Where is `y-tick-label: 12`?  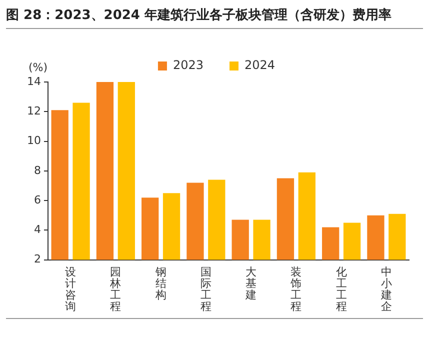 y-tick-label: 12 is located at coordinates (33, 111).